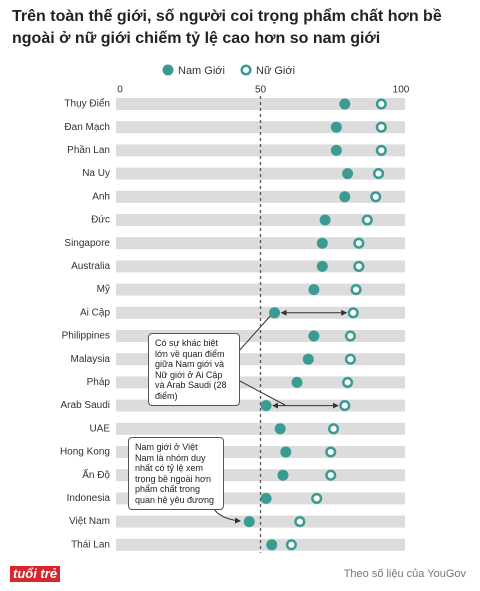 The image size is (480, 591). Describe the element at coordinates (90, 266) in the screenshot. I see `y-tick-label: Australia` at that location.